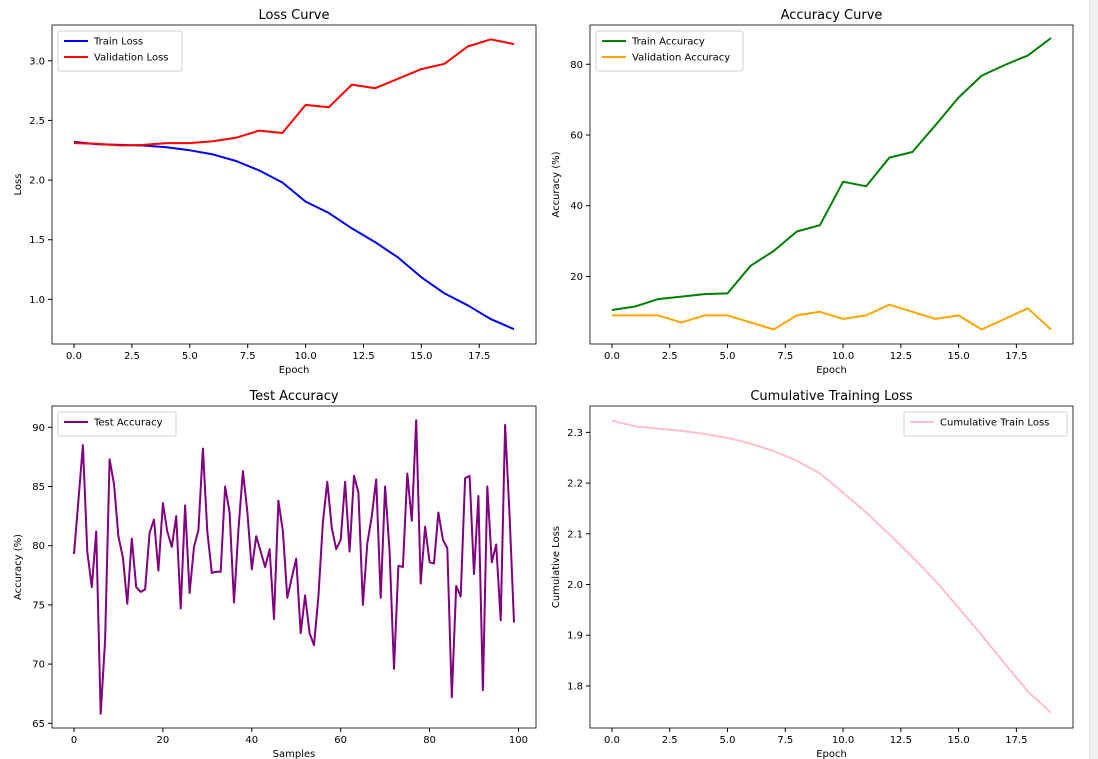 This screenshot has height=759, width=1098. Describe the element at coordinates (576, 206) in the screenshot. I see `accuracy-curve-y-tick-label: 40` at that location.